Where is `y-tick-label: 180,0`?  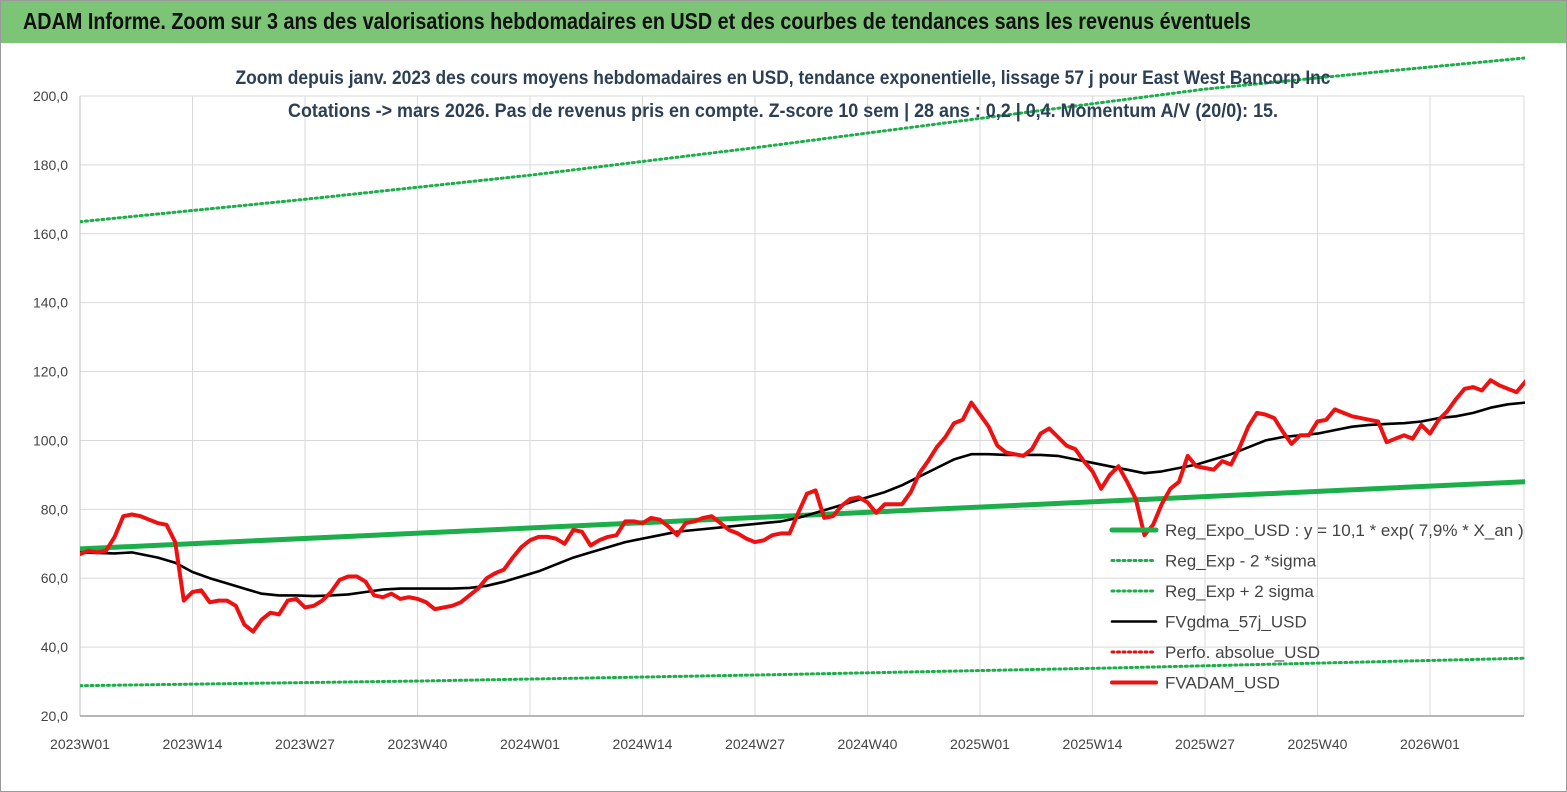 y-tick-label: 180,0 is located at coordinates (50, 165).